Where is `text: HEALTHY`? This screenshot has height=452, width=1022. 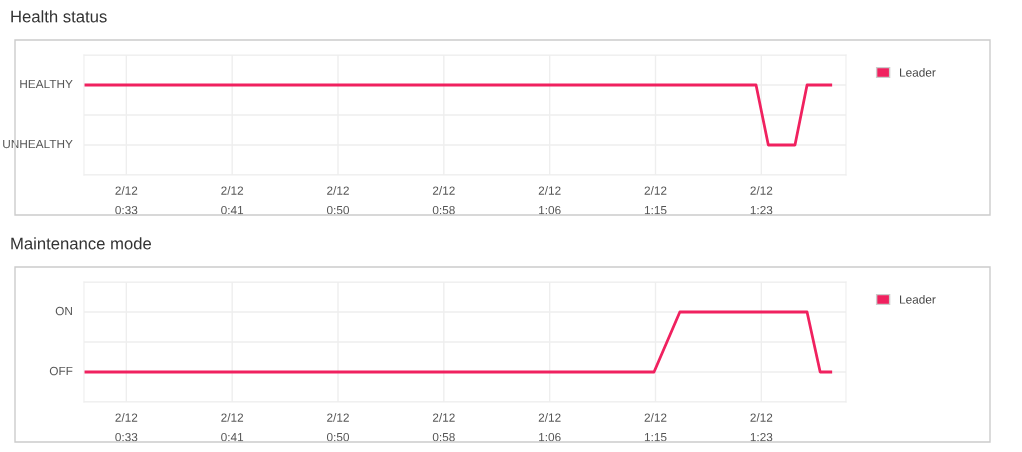
text: HEALTHY is located at coordinates (46, 84).